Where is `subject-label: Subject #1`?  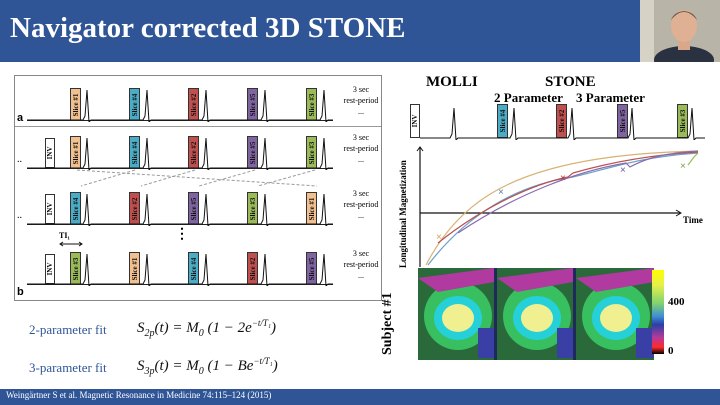 subject-label: Subject #1 is located at coordinates (387, 323).